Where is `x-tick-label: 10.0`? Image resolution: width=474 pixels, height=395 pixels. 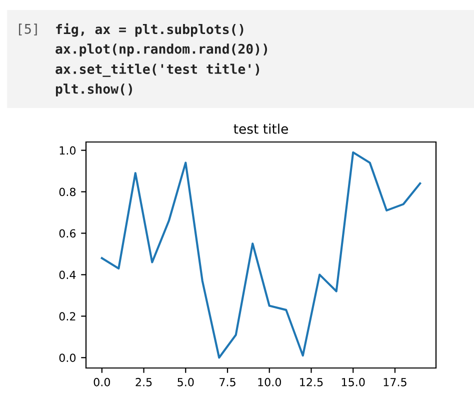 x-tick-label: 10.0 is located at coordinates (270, 382).